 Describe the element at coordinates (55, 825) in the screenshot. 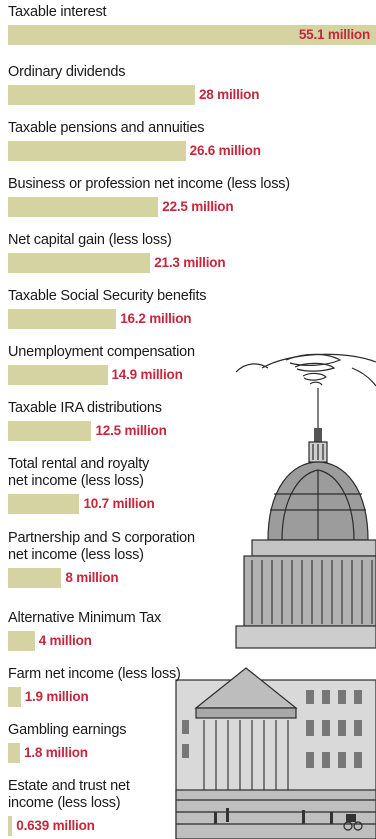

I see `value-label: 0.639 million` at that location.